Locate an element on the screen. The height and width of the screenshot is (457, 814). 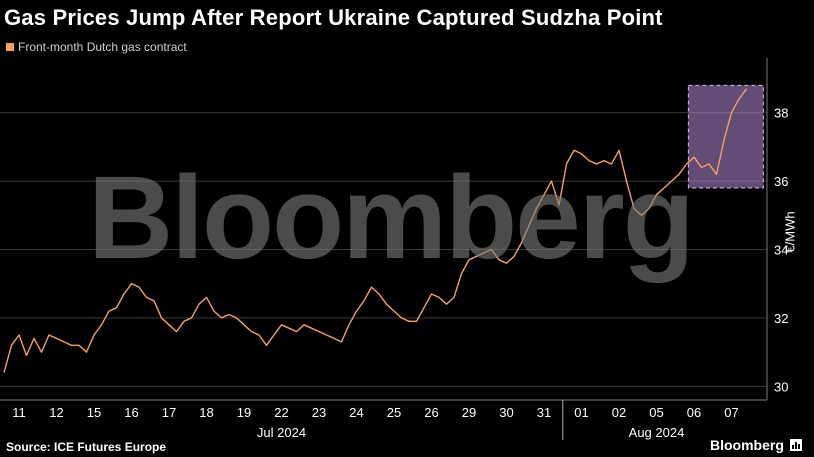
x-tick-label-25: 25 is located at coordinates (394, 412).